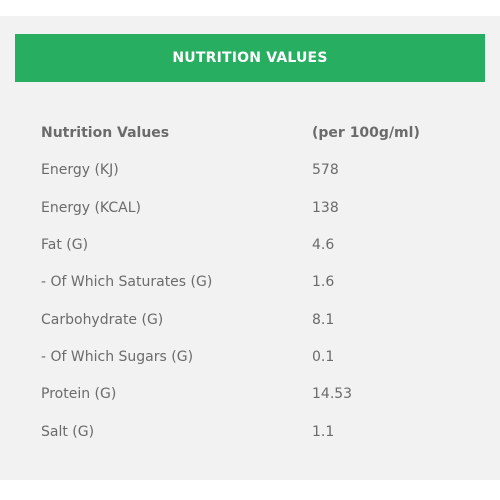 The width and height of the screenshot is (500, 500). What do you see at coordinates (256, 282) in the screenshot?
I see `table-row: - Of Which Saturates (G) 1.6` at bounding box center [256, 282].